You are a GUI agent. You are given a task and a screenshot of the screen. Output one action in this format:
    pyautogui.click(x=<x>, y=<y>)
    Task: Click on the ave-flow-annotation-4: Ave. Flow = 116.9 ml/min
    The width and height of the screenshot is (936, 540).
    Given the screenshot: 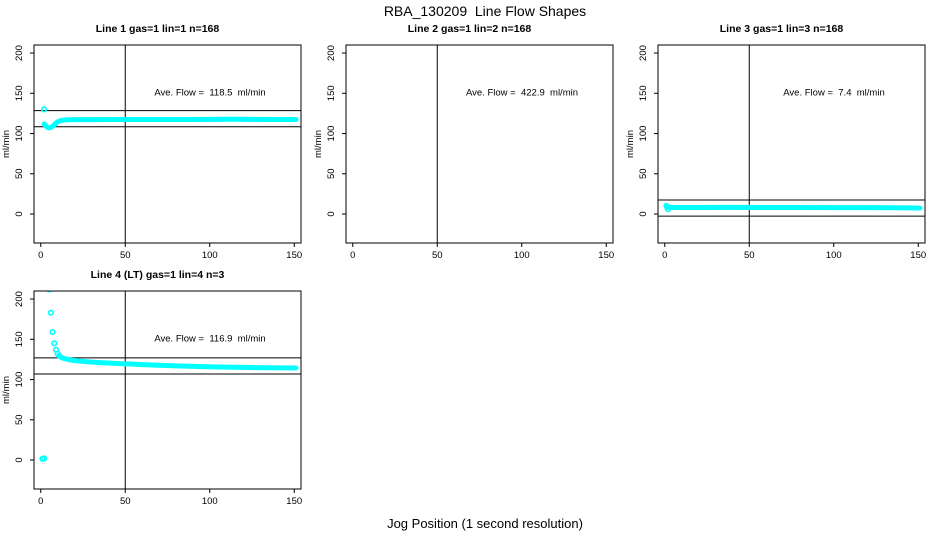 What is the action you would take?
    pyautogui.click(x=210, y=339)
    